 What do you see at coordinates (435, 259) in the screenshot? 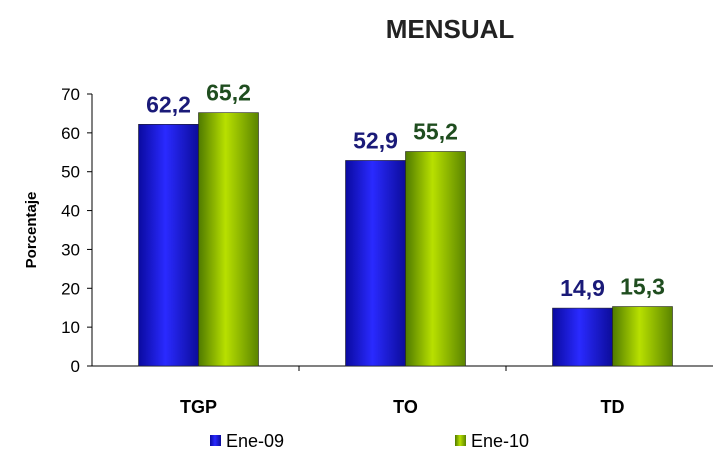
I see `bar-ene-10-to` at bounding box center [435, 259].